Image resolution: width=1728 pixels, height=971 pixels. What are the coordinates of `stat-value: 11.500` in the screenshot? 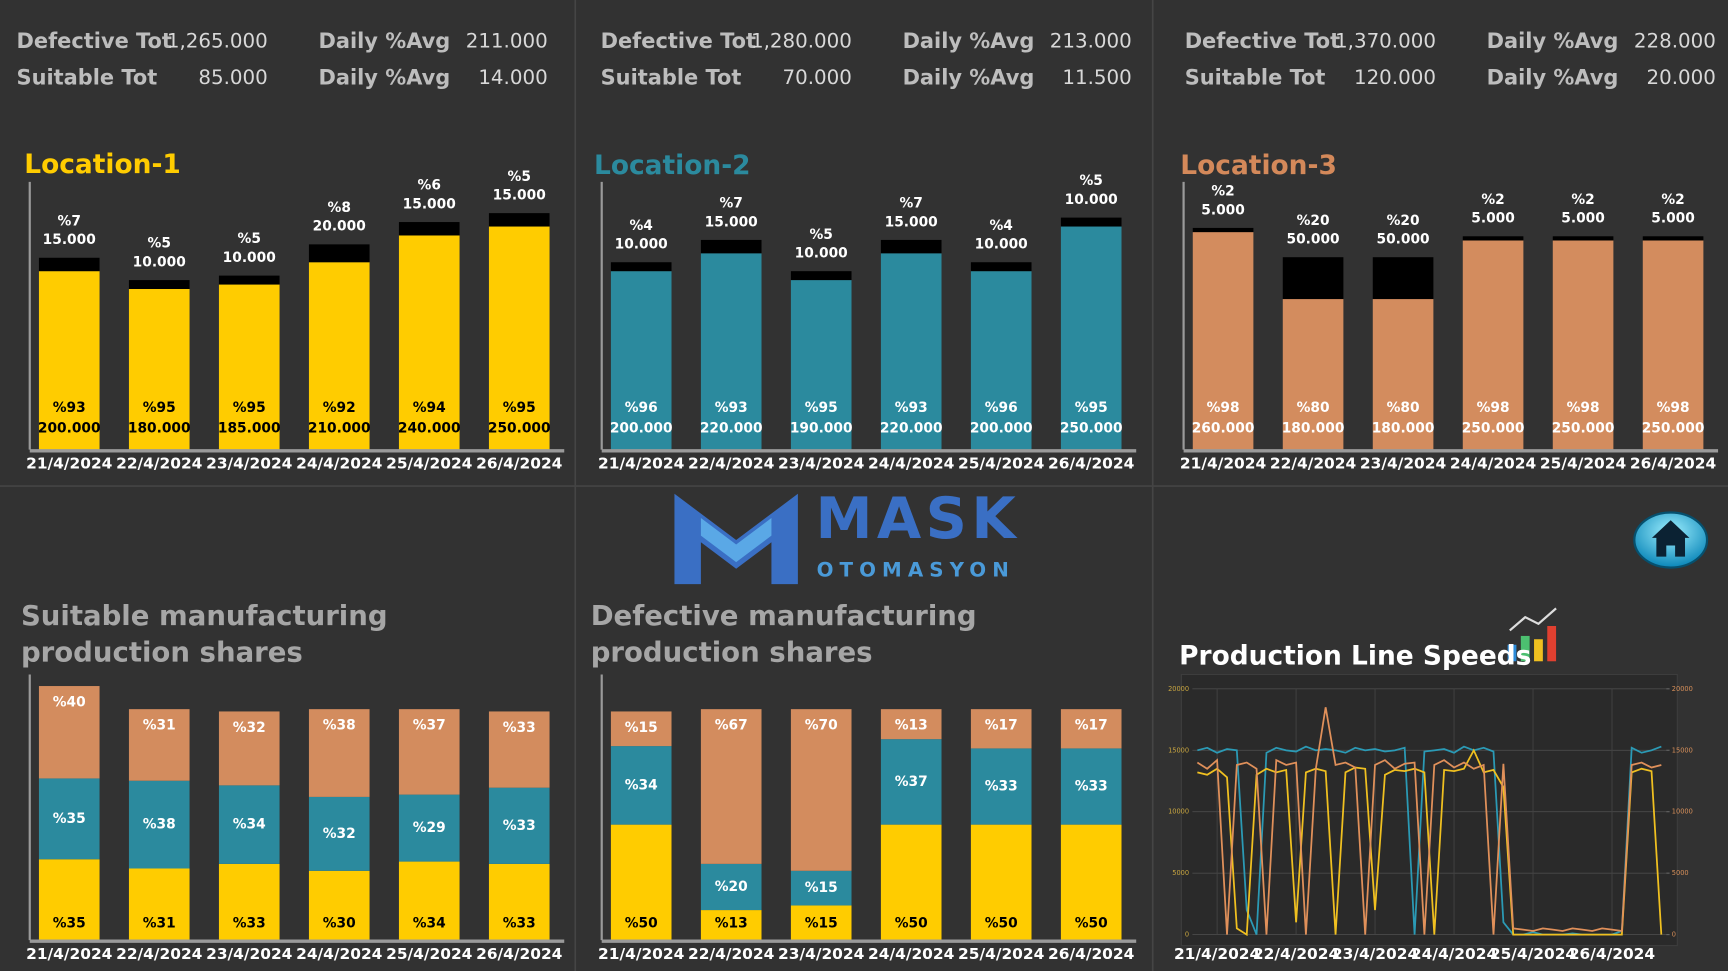 It's located at (1096, 77).